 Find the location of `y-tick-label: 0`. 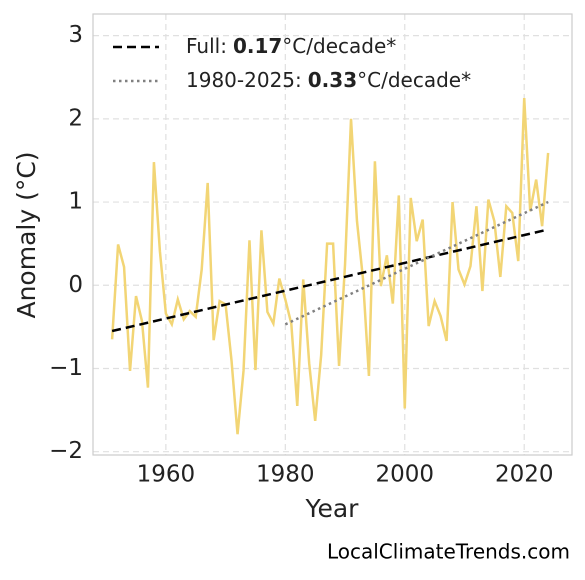

y-tick-label: 0 is located at coordinates (75, 285).